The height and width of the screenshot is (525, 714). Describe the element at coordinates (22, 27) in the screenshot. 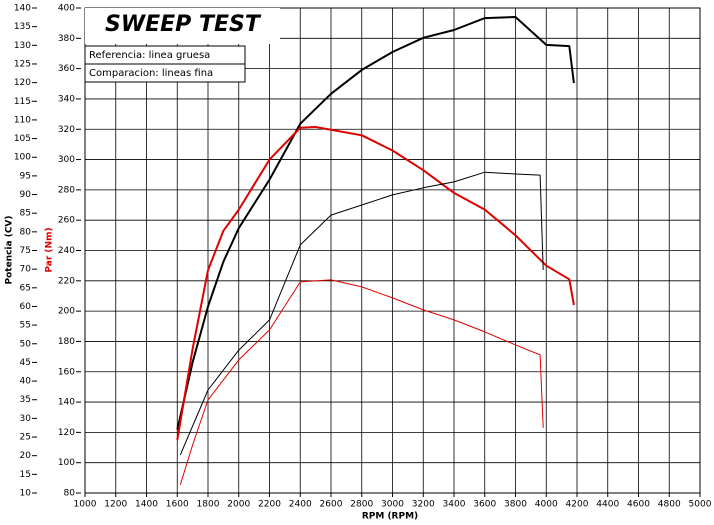

I see `y-tick-label: 135` at that location.